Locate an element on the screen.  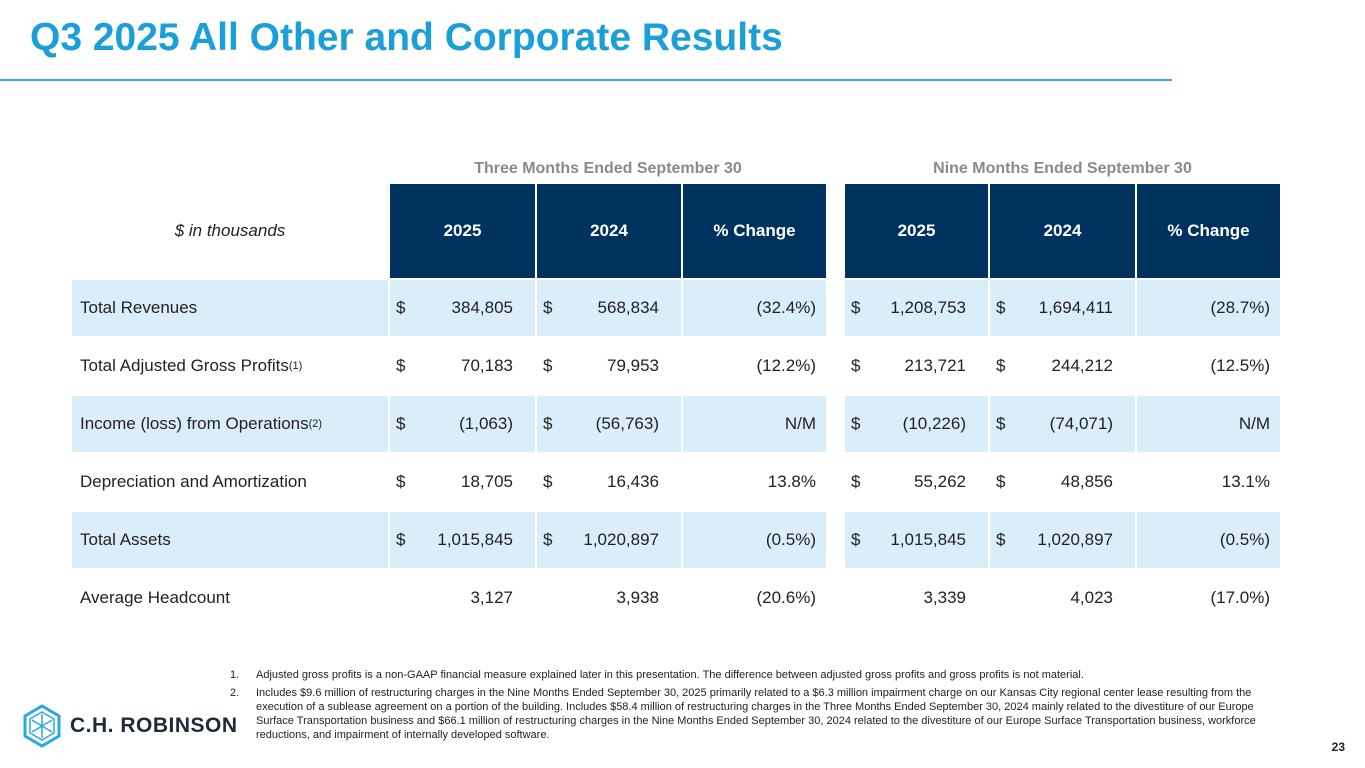
value-cell: $384,805 is located at coordinates (462, 308).